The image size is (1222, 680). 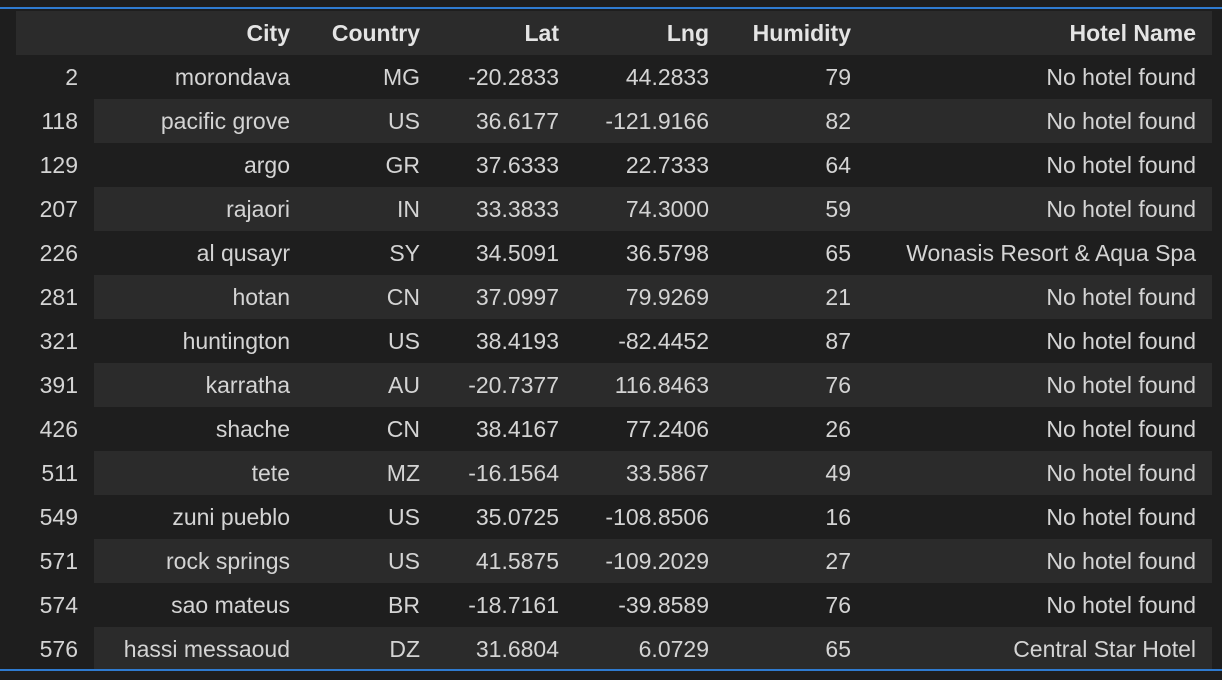 I want to click on country-cell: GR, so click(x=371, y=165).